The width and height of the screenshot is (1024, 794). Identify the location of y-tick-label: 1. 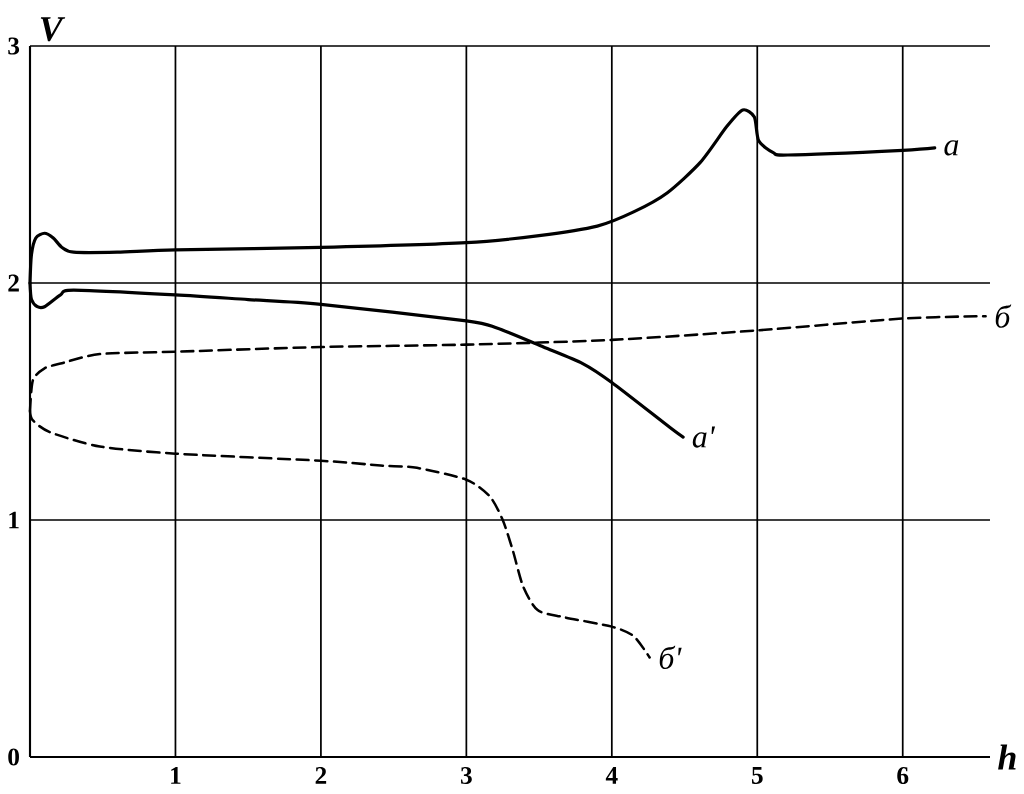
(14, 520).